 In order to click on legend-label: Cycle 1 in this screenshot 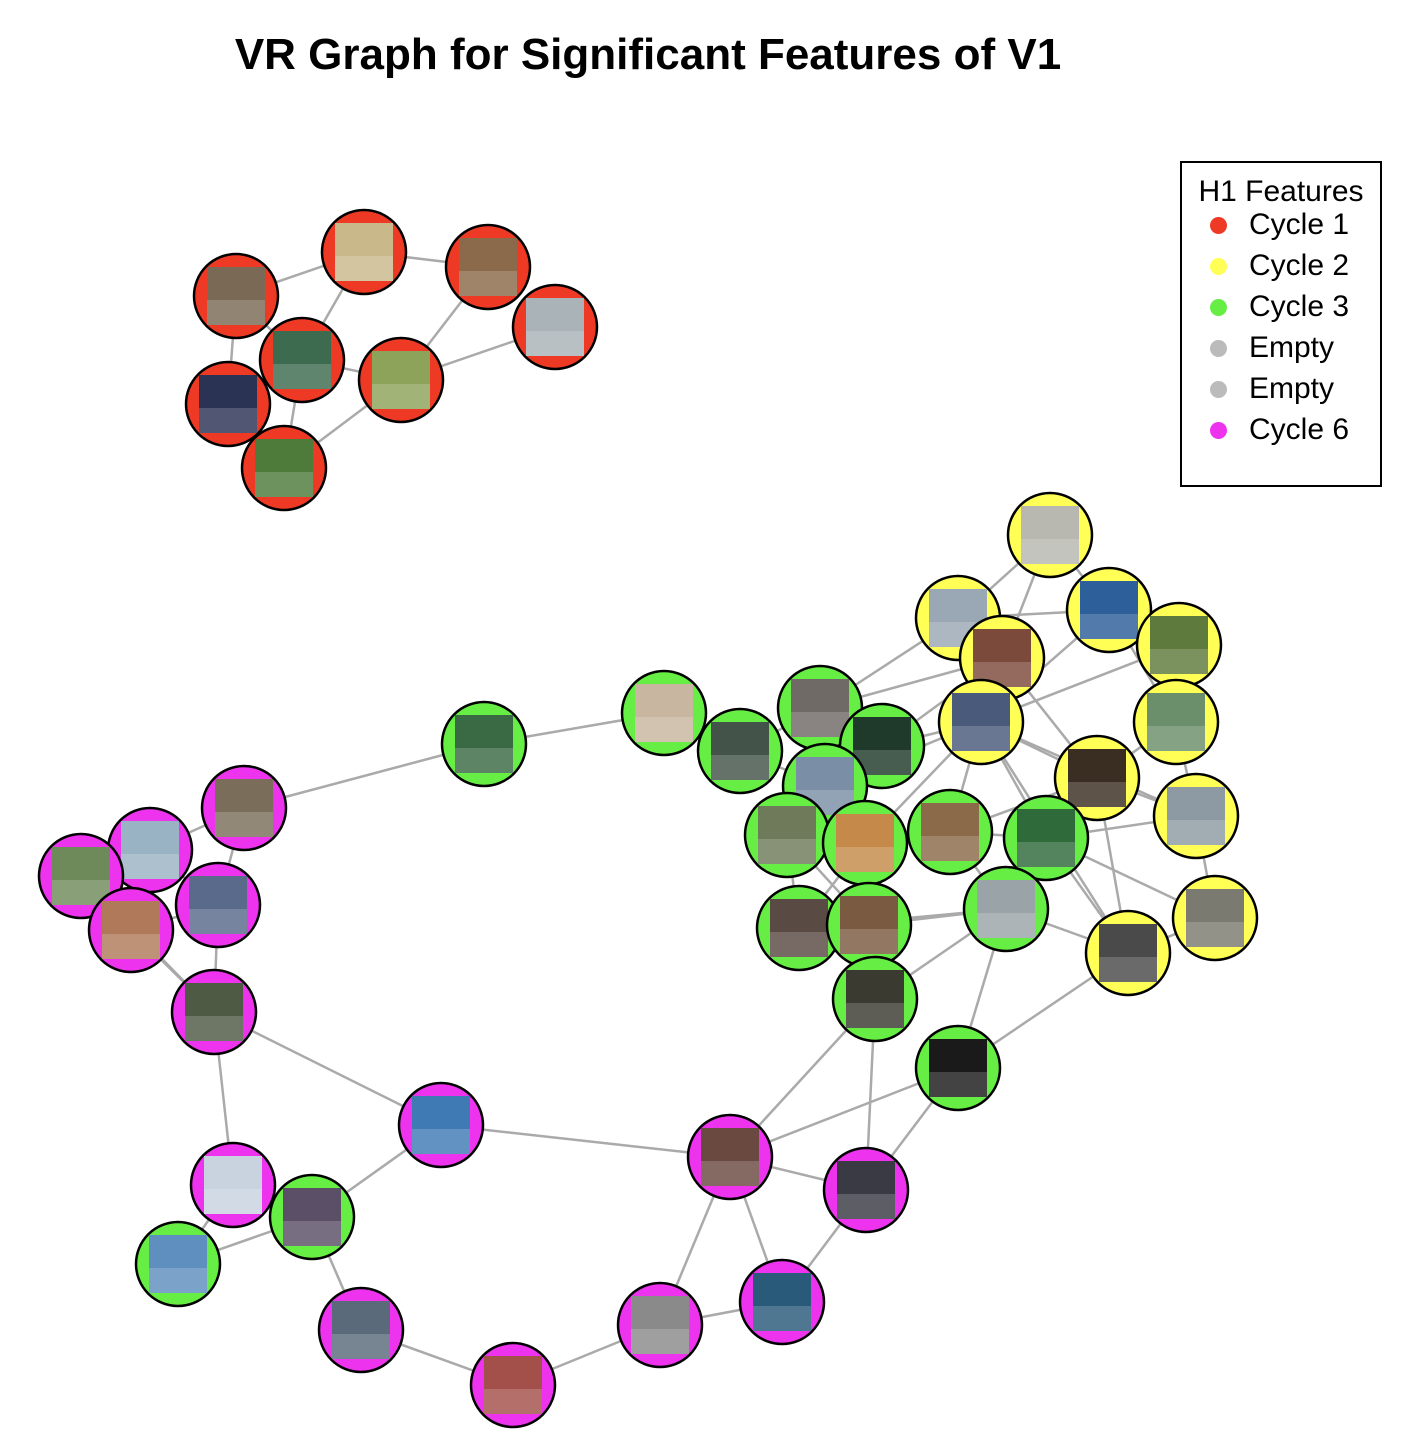, I will do `click(1299, 224)`.